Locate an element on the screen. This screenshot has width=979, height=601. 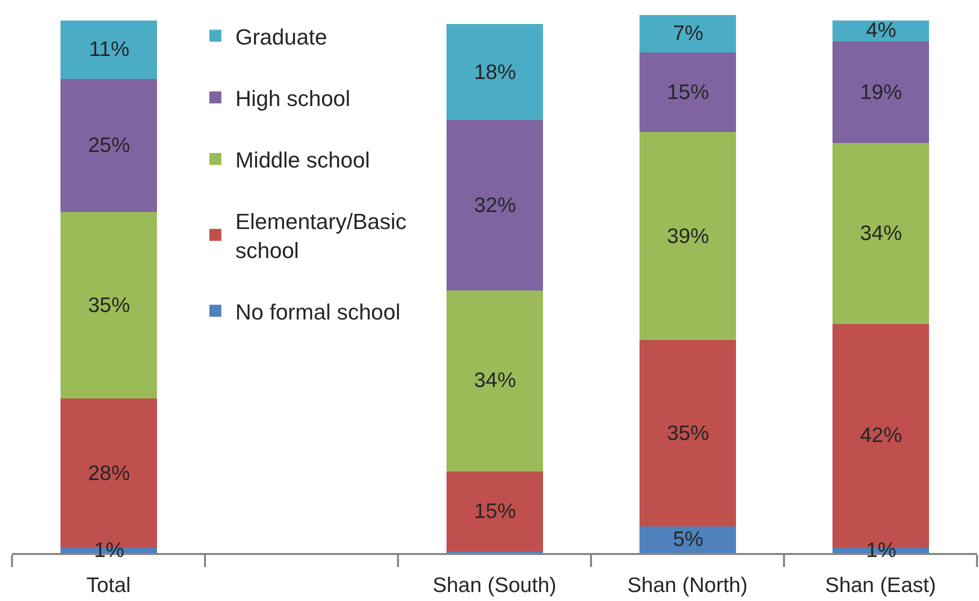
data-label: 7% is located at coordinates (688, 33).